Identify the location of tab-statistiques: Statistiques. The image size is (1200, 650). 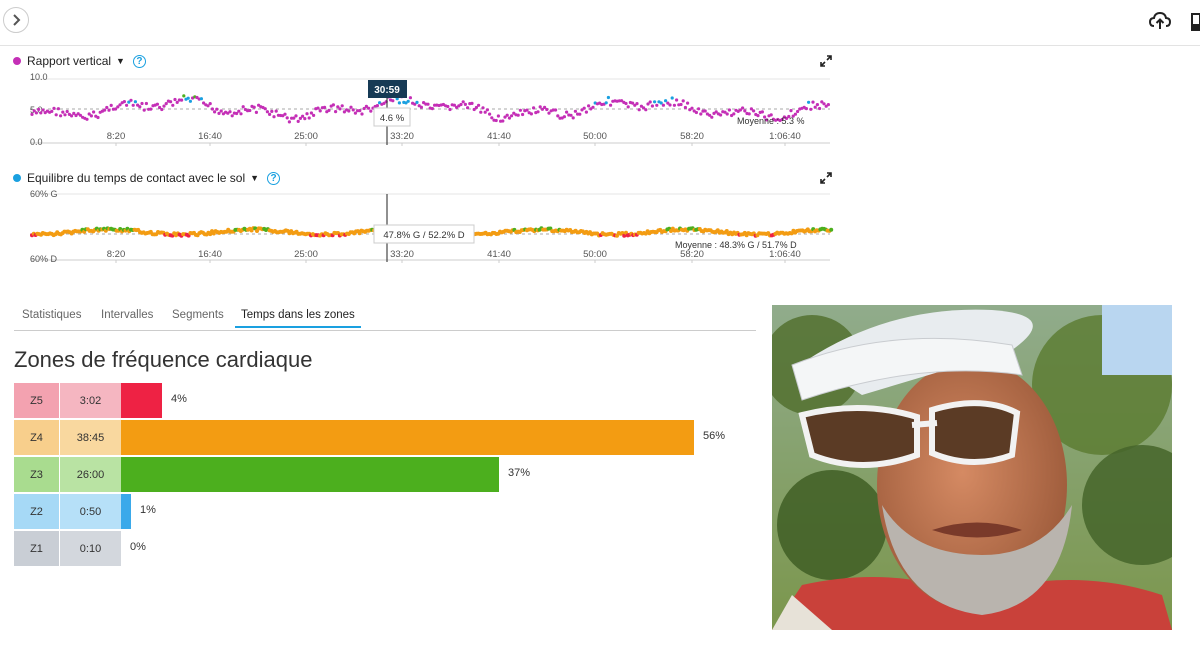
(52, 315).